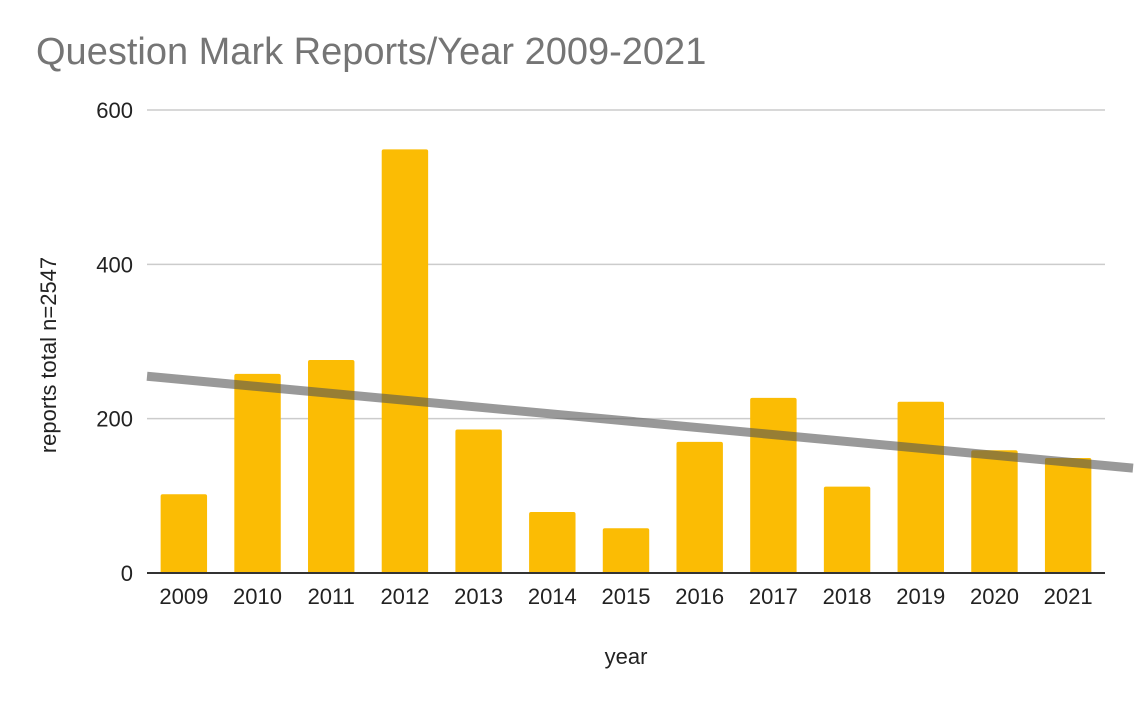 This screenshot has height=704, width=1140. I want to click on y-tick-label: 400, so click(114, 264).